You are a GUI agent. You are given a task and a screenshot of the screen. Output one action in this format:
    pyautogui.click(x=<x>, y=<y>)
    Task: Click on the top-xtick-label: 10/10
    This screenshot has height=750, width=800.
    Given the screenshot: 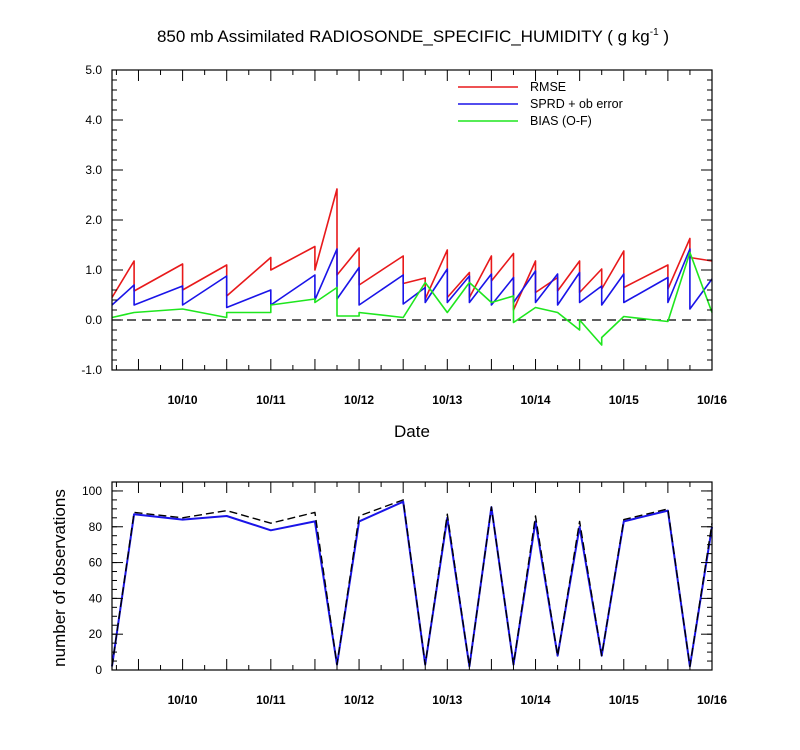 What is the action you would take?
    pyautogui.click(x=183, y=400)
    